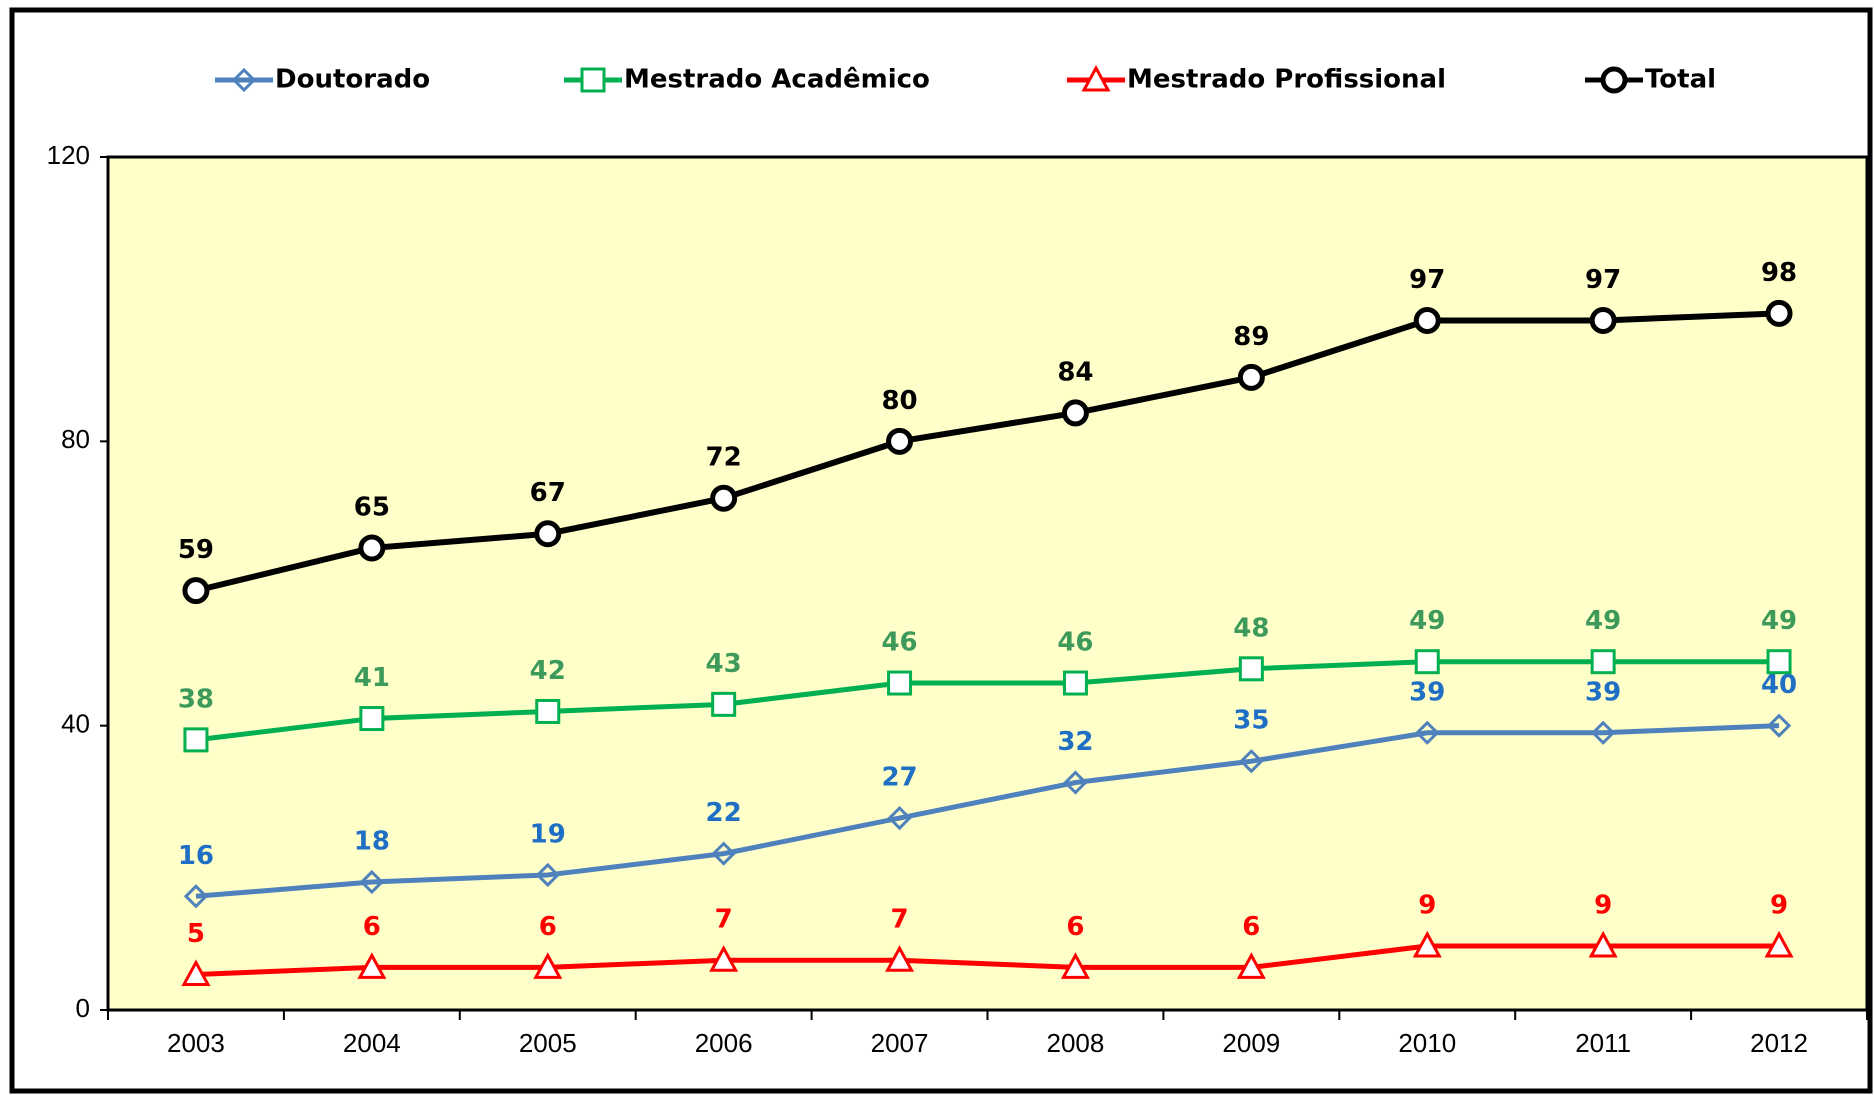 The height and width of the screenshot is (1095, 1874). I want to click on legend-label: Mestrado Profissional, so click(1286, 80).